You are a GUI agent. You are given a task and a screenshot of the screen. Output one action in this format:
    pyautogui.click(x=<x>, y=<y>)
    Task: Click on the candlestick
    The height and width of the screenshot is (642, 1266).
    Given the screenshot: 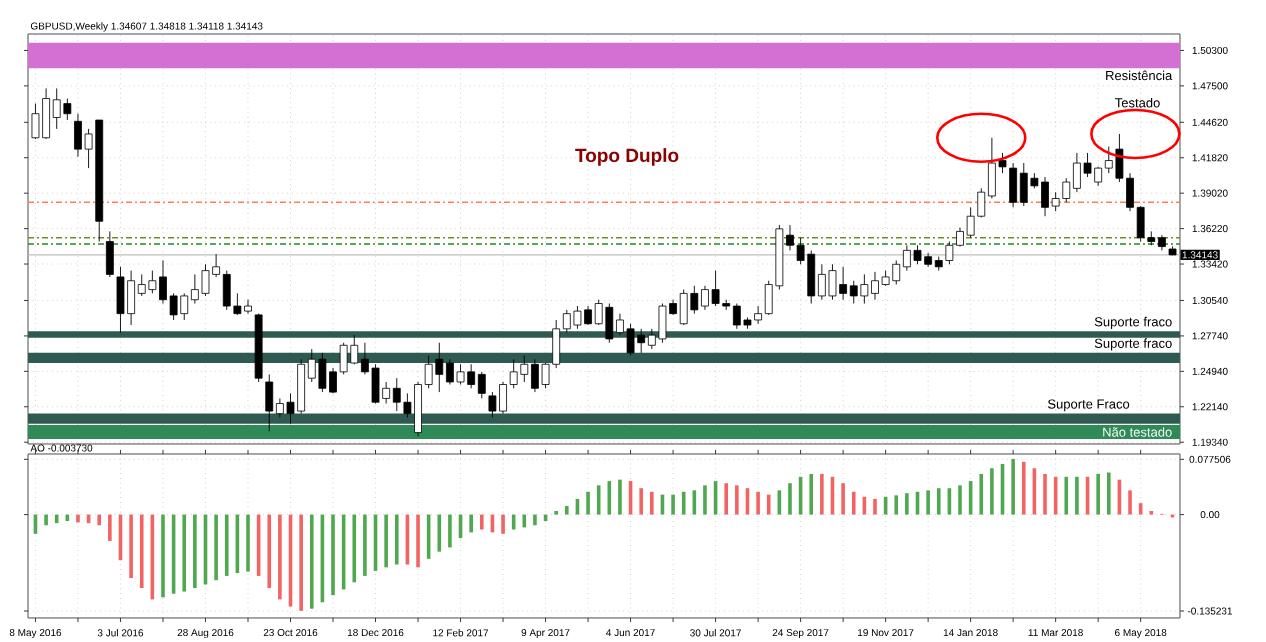 What is the action you would take?
    pyautogui.click(x=109, y=254)
    